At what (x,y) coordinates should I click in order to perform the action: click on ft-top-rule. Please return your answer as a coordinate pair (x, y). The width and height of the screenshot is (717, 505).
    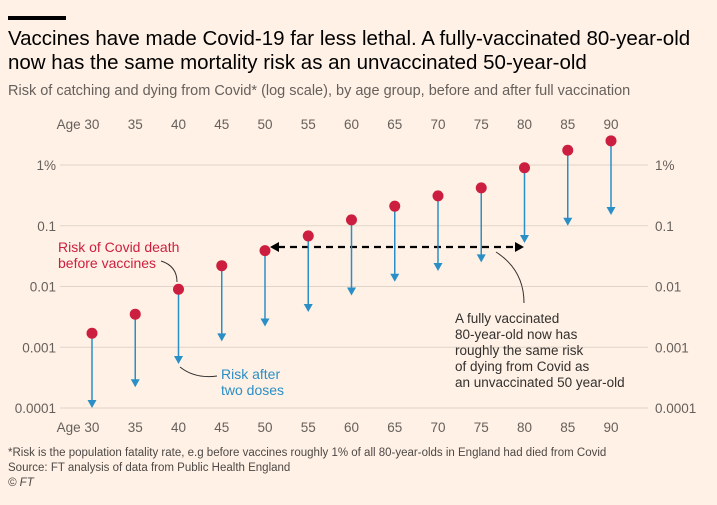
    Looking at the image, I should click on (37, 18).